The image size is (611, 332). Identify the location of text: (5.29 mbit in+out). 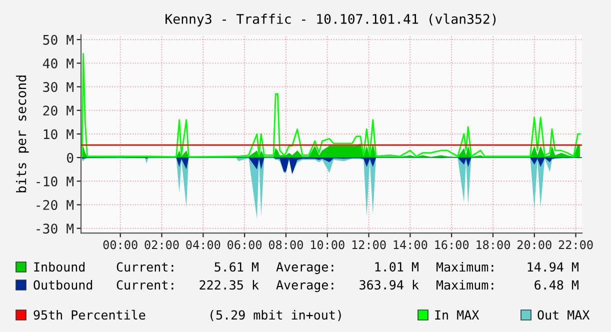
(275, 316).